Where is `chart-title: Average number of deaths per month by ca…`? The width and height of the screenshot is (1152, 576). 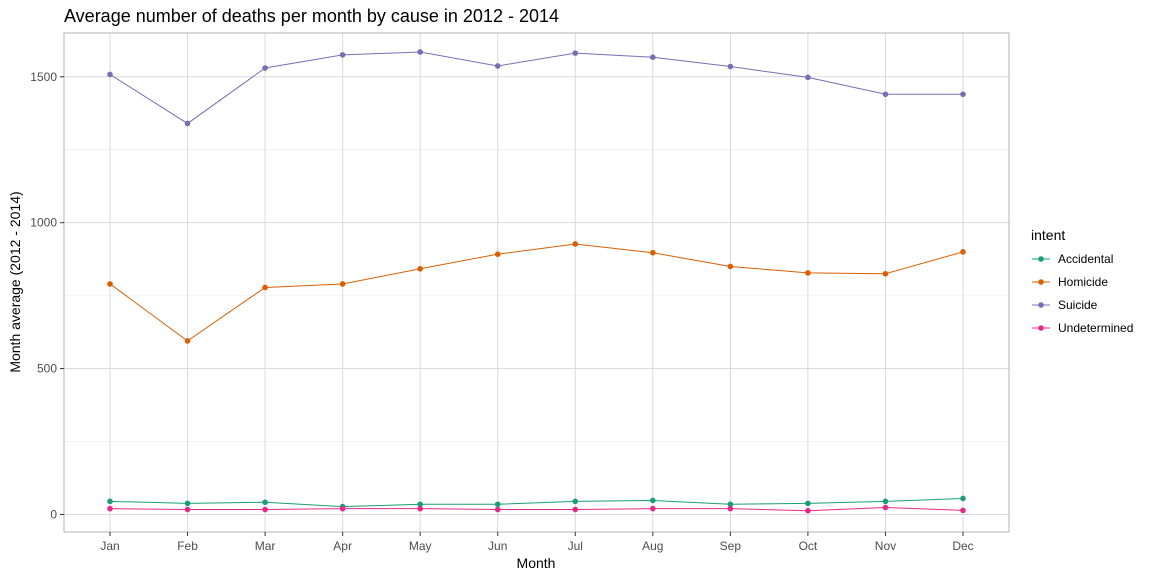
chart-title: Average number of deaths per month by ca… is located at coordinates (311, 16).